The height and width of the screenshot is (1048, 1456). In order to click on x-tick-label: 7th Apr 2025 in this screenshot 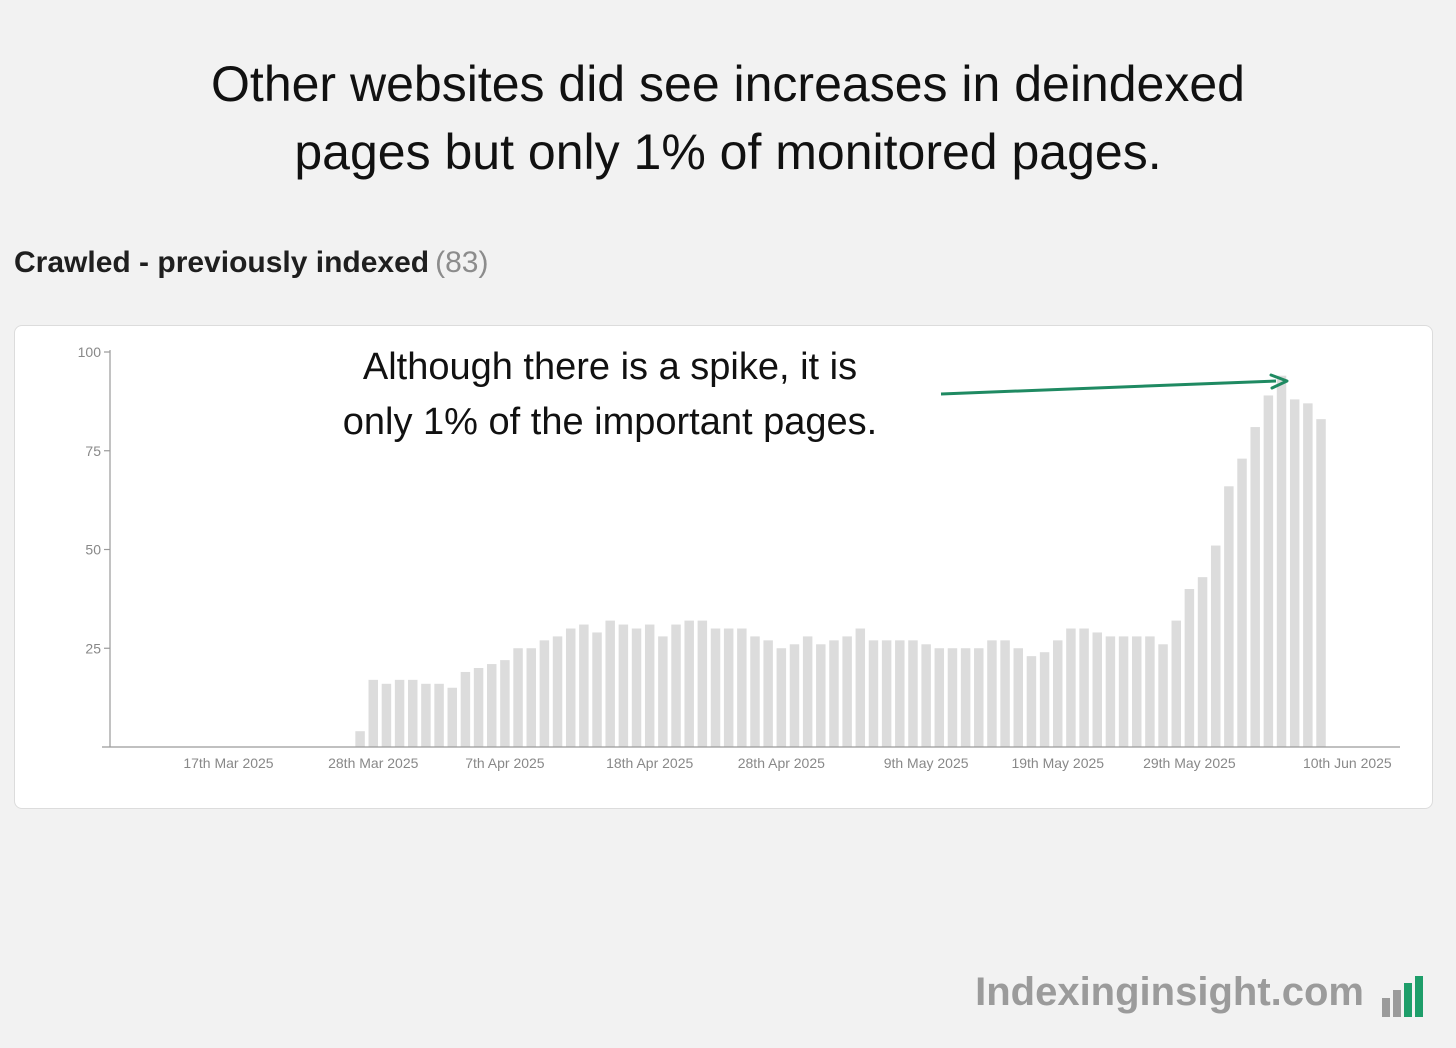, I will do `click(505, 763)`.